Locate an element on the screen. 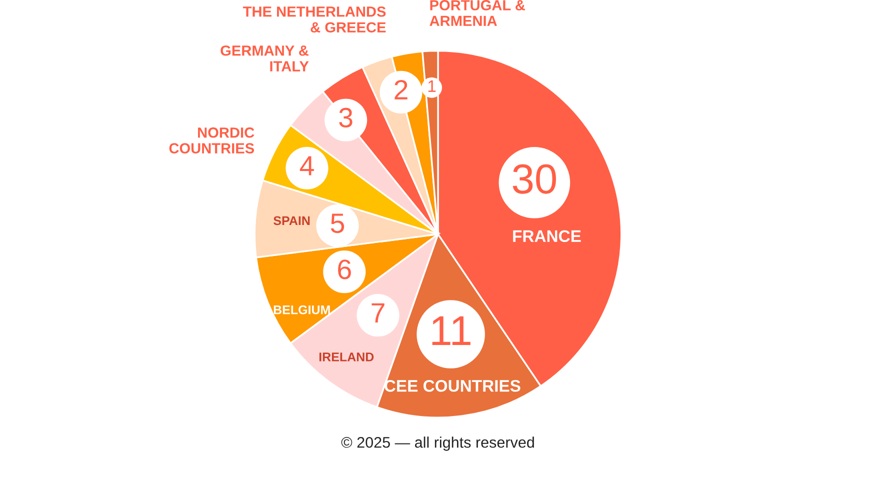 Image resolution: width=876 pixels, height=493 pixels. slice-label: THE NETHERLANDS & GREECE is located at coordinates (314, 19).